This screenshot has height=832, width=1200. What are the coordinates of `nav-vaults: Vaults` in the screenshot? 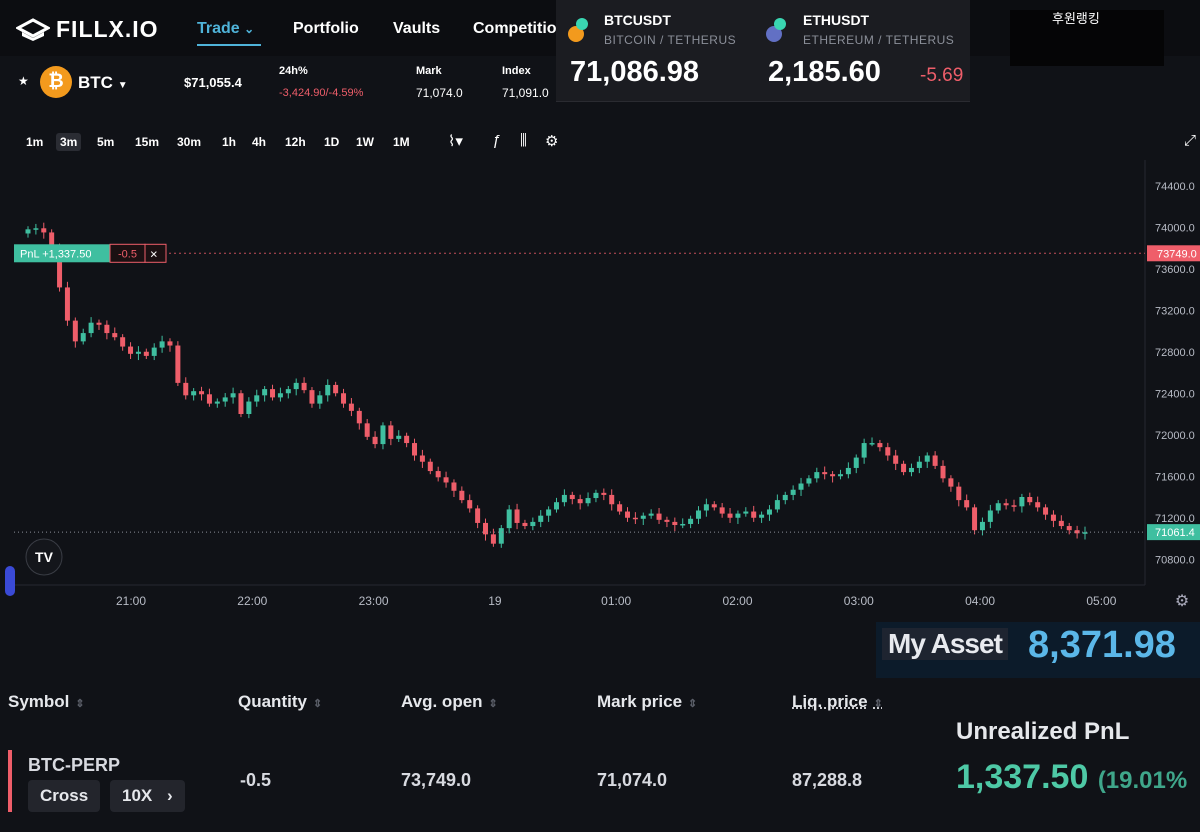 It's located at (417, 28).